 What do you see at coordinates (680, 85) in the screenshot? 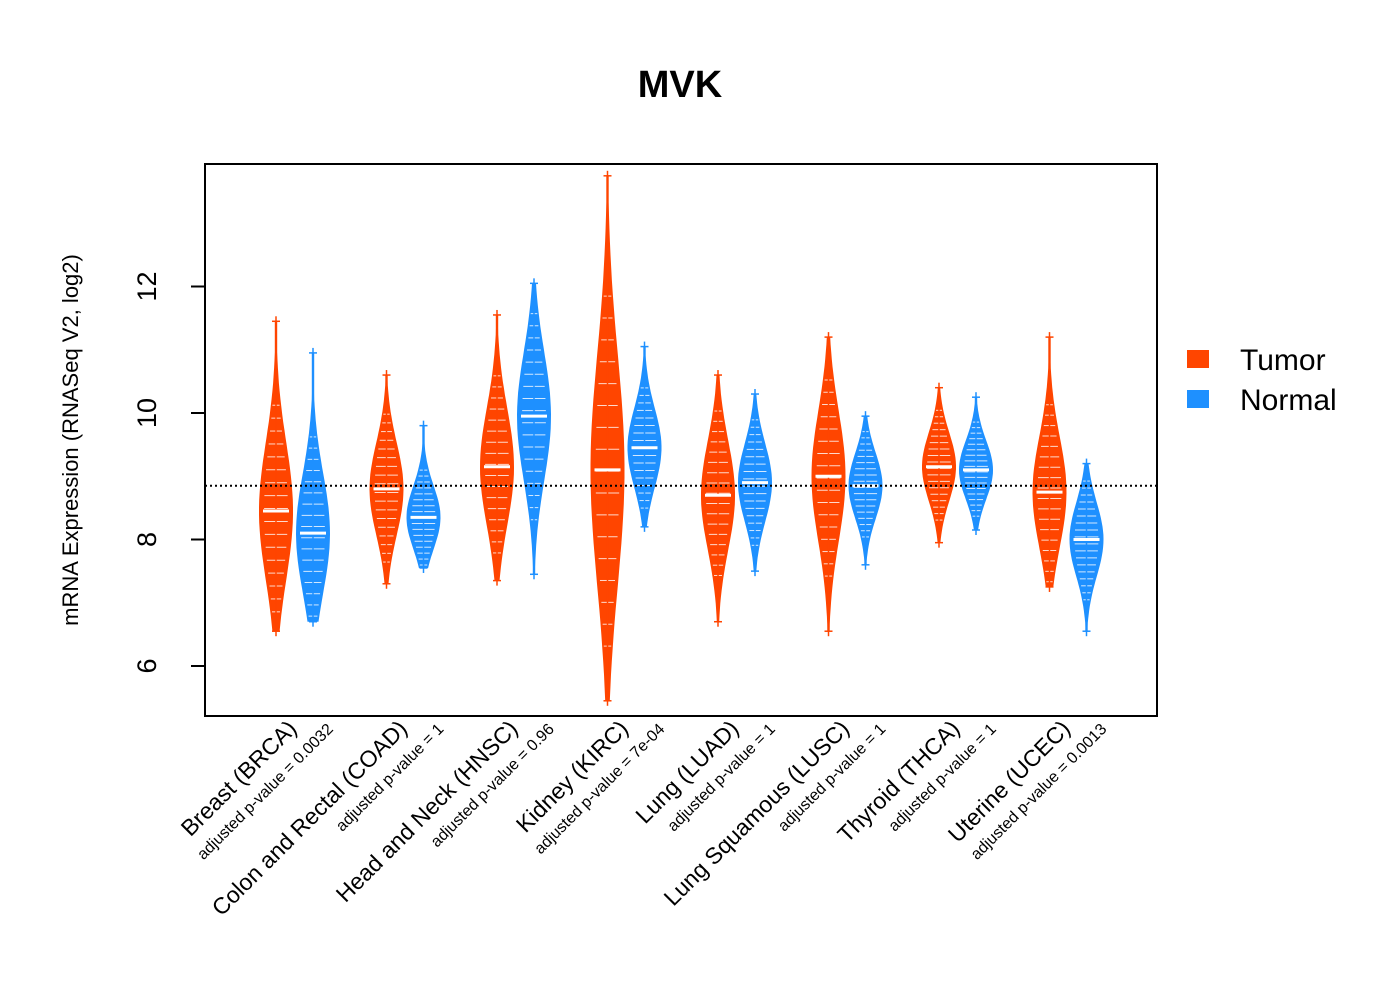
I see `chart-title: MVK` at bounding box center [680, 85].